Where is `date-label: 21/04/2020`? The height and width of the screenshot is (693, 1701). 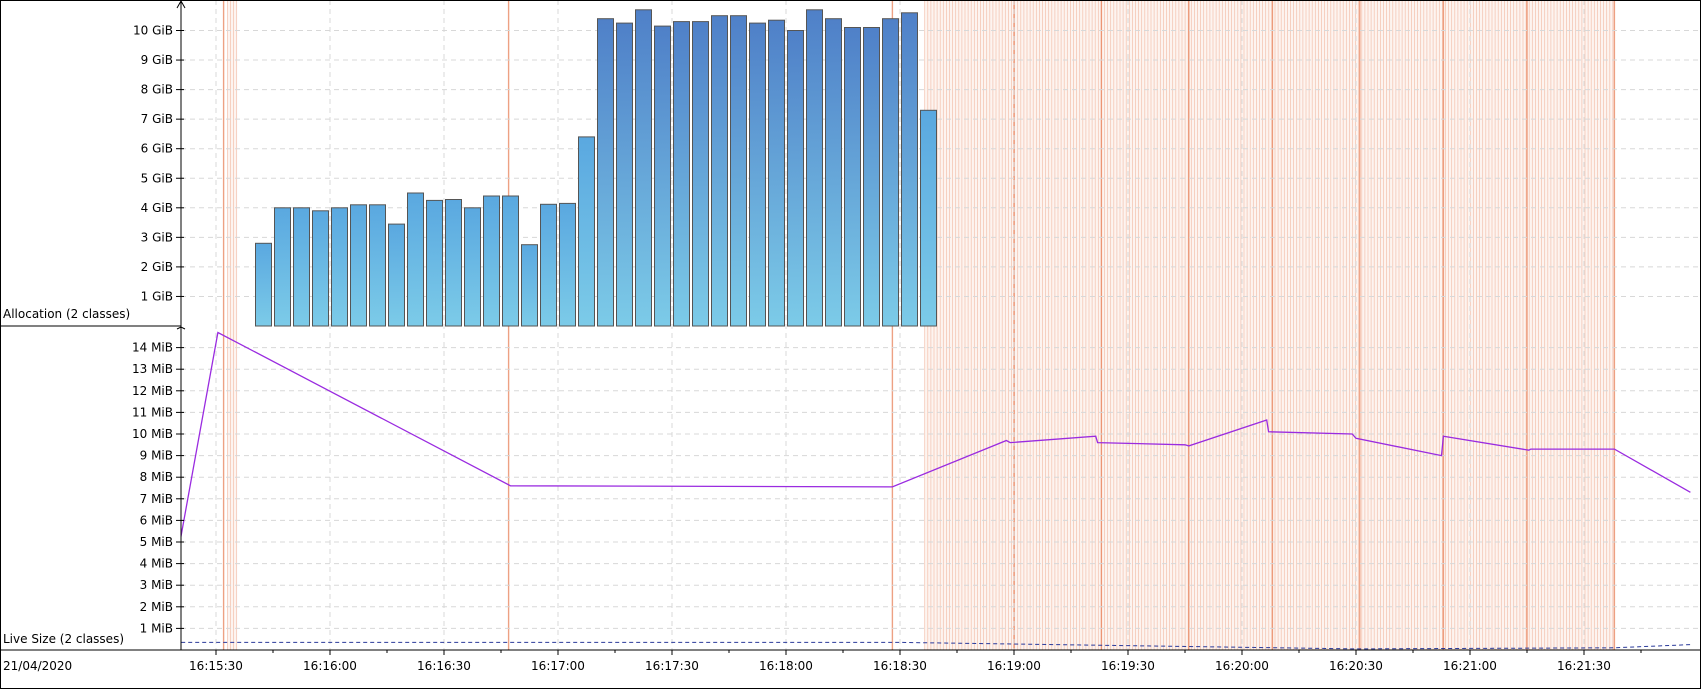 date-label: 21/04/2020 is located at coordinates (37, 666).